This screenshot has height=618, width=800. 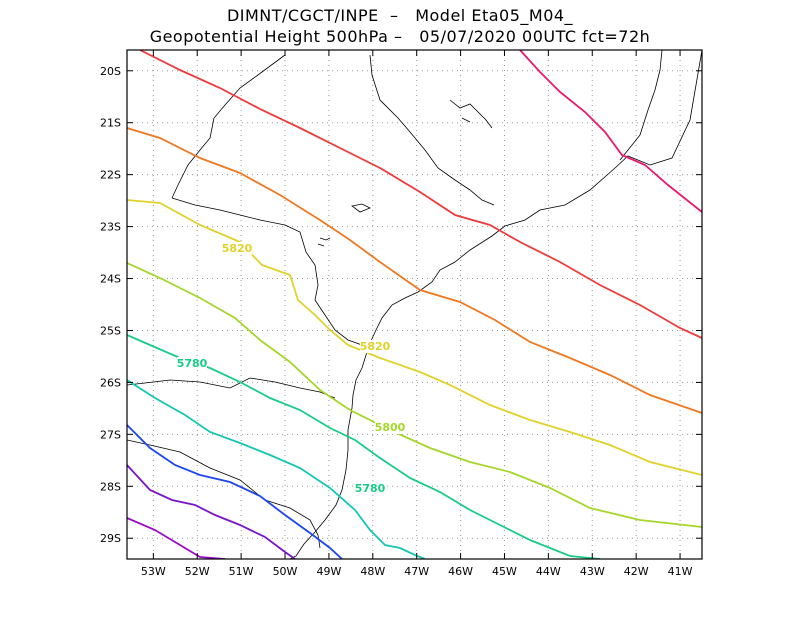 I want to click on state-border-mg-sp, so click(x=228, y=126).